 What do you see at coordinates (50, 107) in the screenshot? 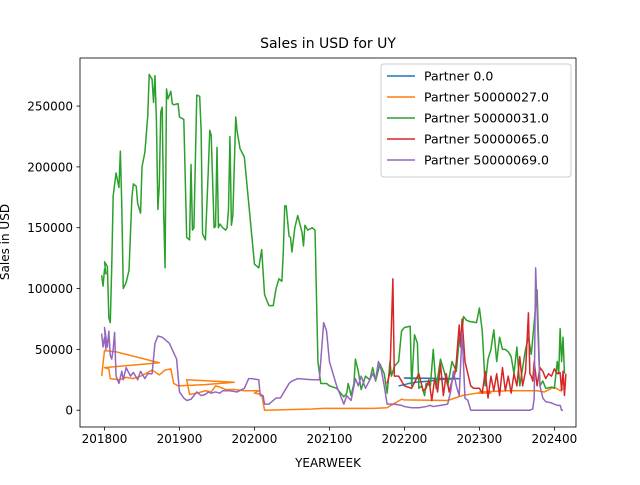
I see `y-tick-label: 250000` at bounding box center [50, 107].